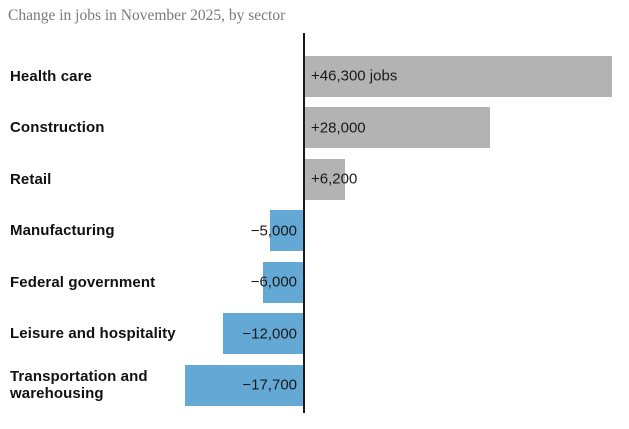 This screenshot has width=629, height=429. What do you see at coordinates (269, 385) in the screenshot?
I see `bar-value-label: −17,700` at bounding box center [269, 385].